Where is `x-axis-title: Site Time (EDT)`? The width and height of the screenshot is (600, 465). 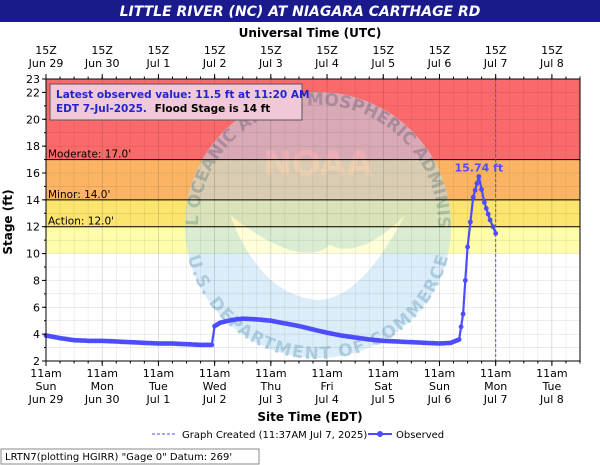 x-axis-title: Site Time (EDT) is located at coordinates (309, 417).